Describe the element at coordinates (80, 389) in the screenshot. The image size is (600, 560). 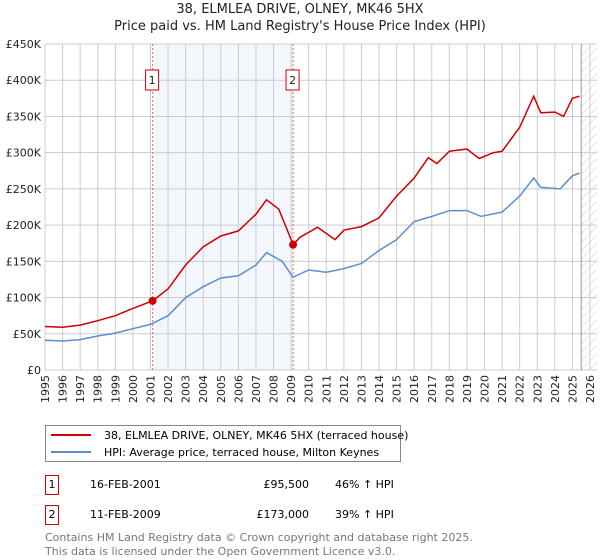
I see `x-tick-label: 1997` at that location.